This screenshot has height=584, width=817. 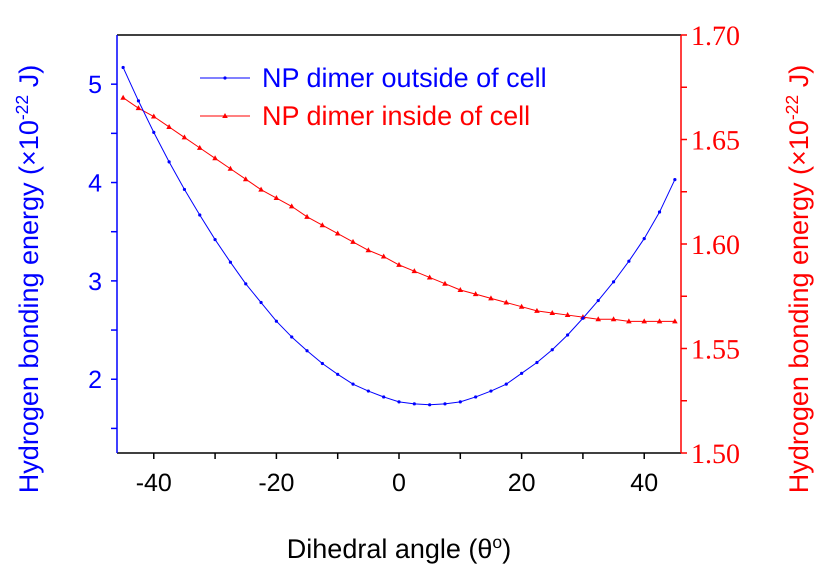 What do you see at coordinates (715, 454) in the screenshot?
I see `y2-tick-label: 1.50` at bounding box center [715, 454].